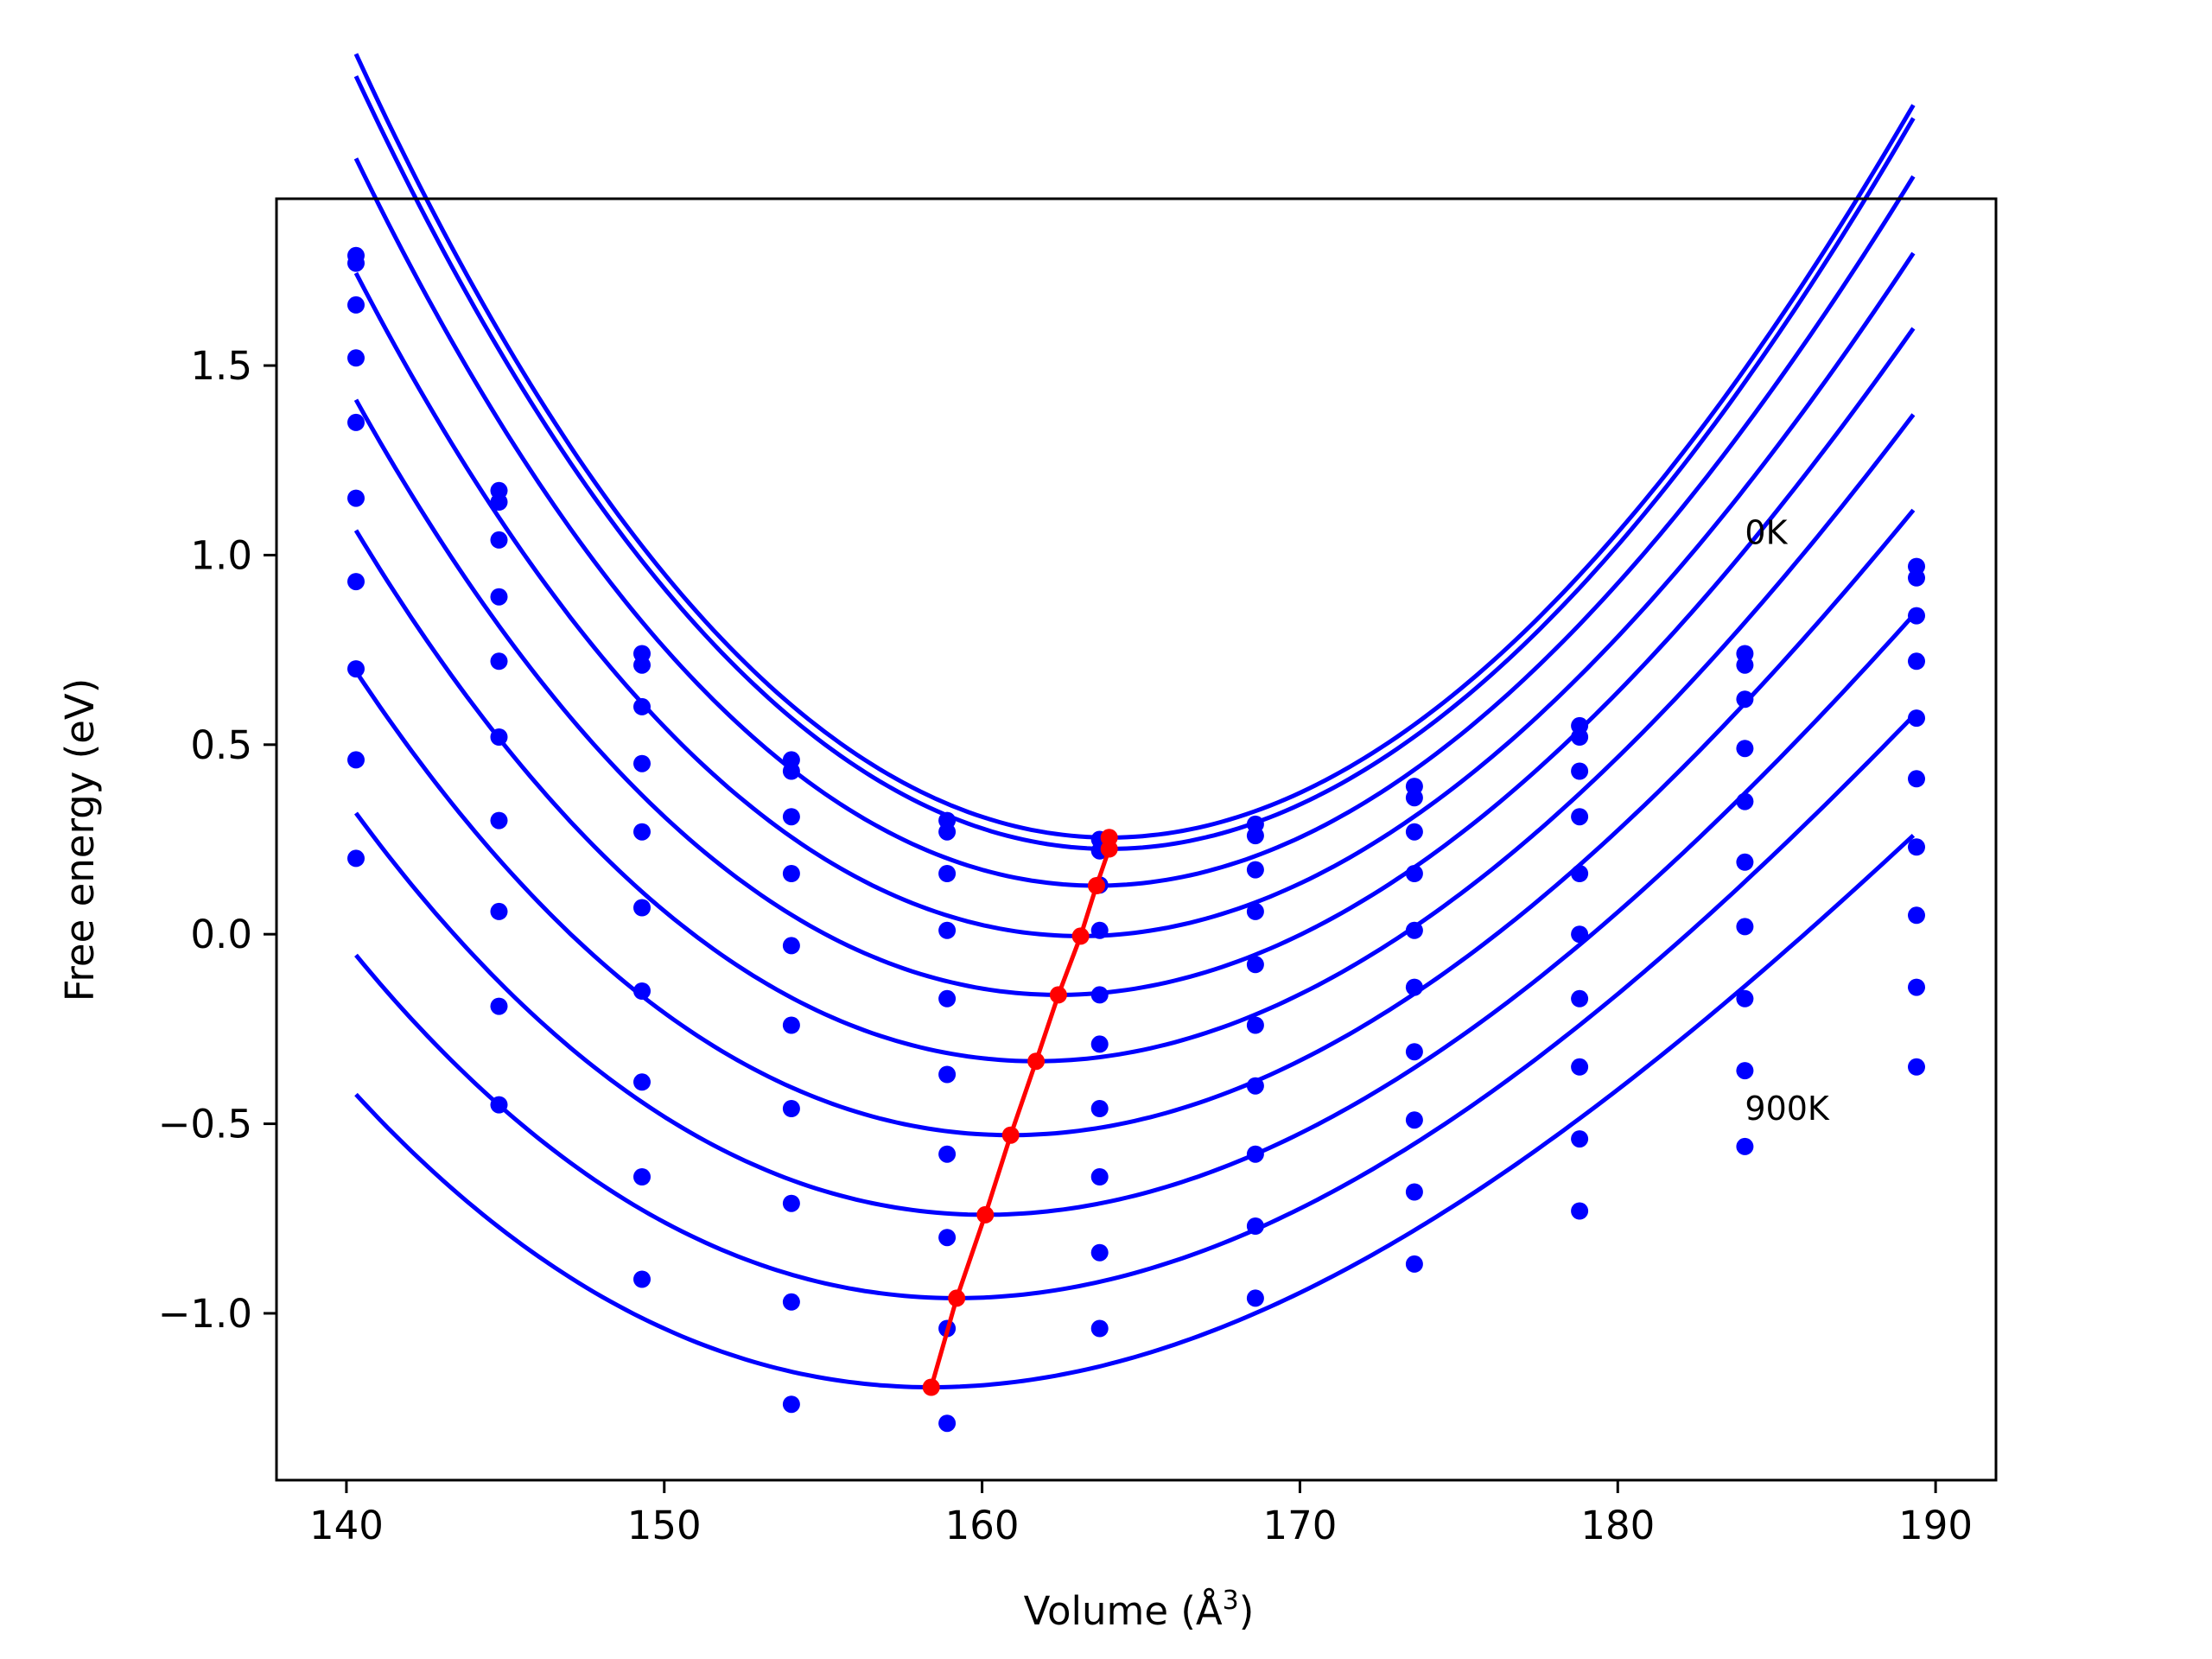 The image size is (2212, 1659). I want to click on x-tick-label: 150, so click(664, 1525).